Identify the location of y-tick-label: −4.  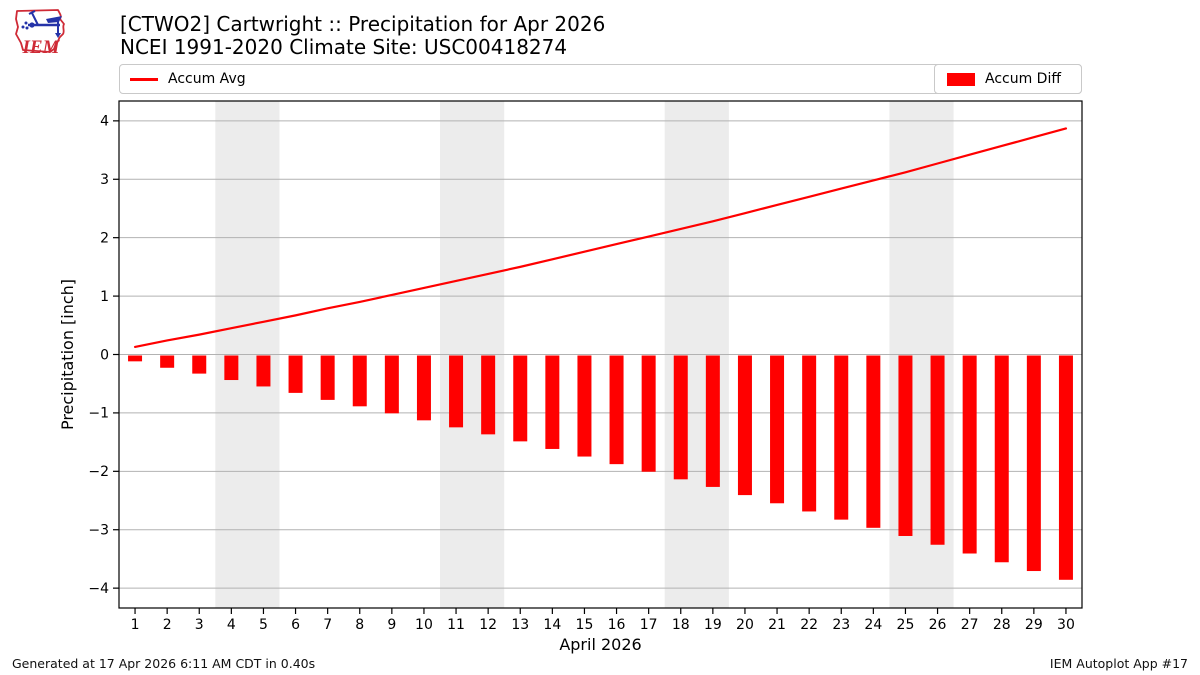
(98, 589).